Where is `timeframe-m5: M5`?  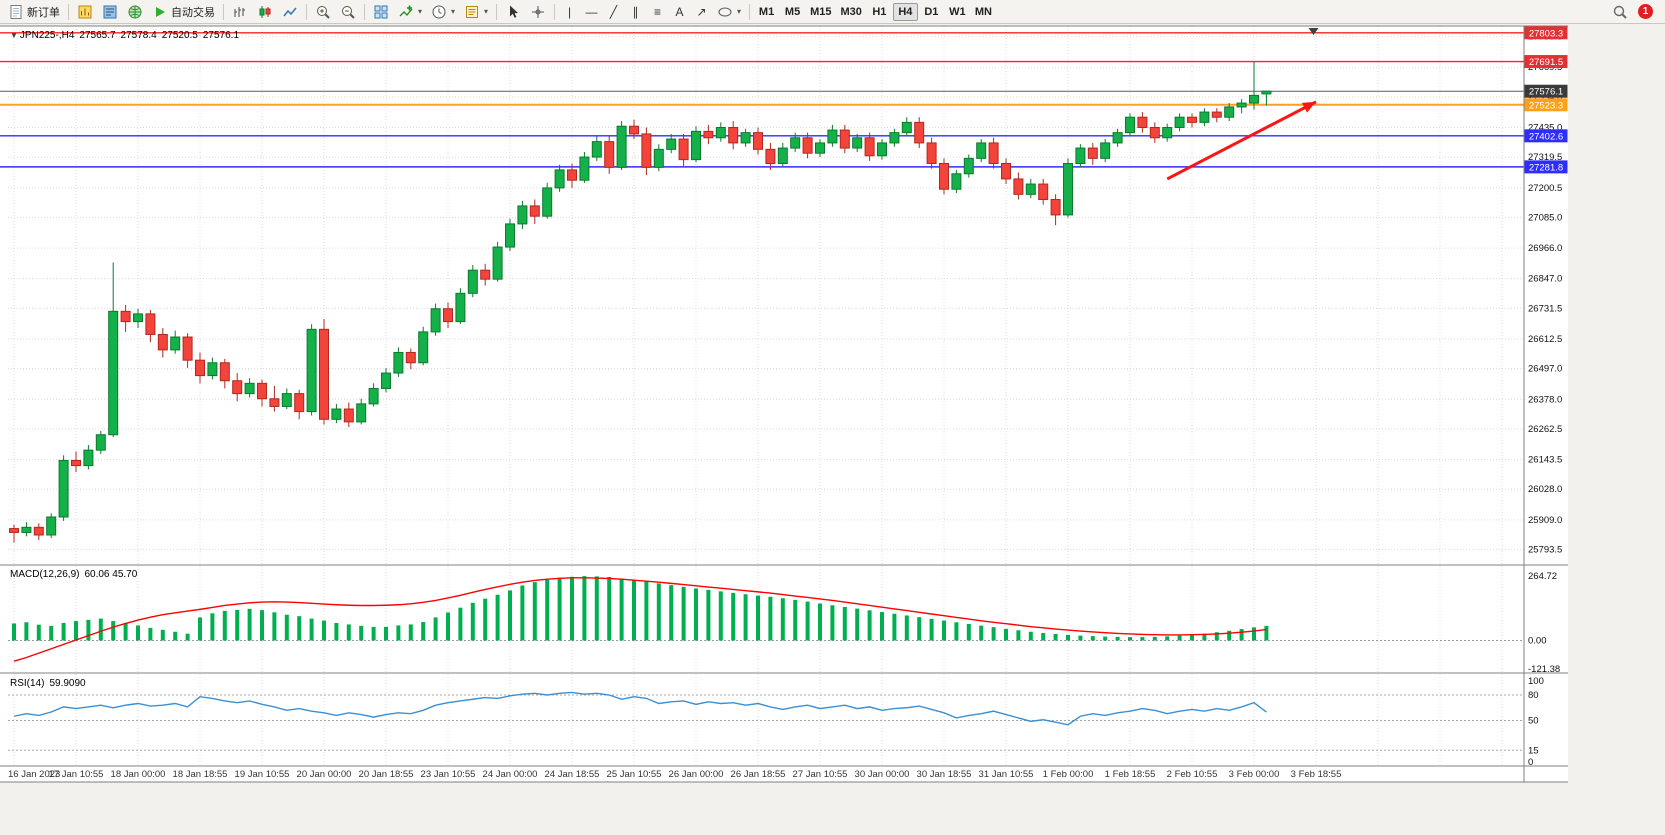 timeframe-m5: M5 is located at coordinates (792, 12).